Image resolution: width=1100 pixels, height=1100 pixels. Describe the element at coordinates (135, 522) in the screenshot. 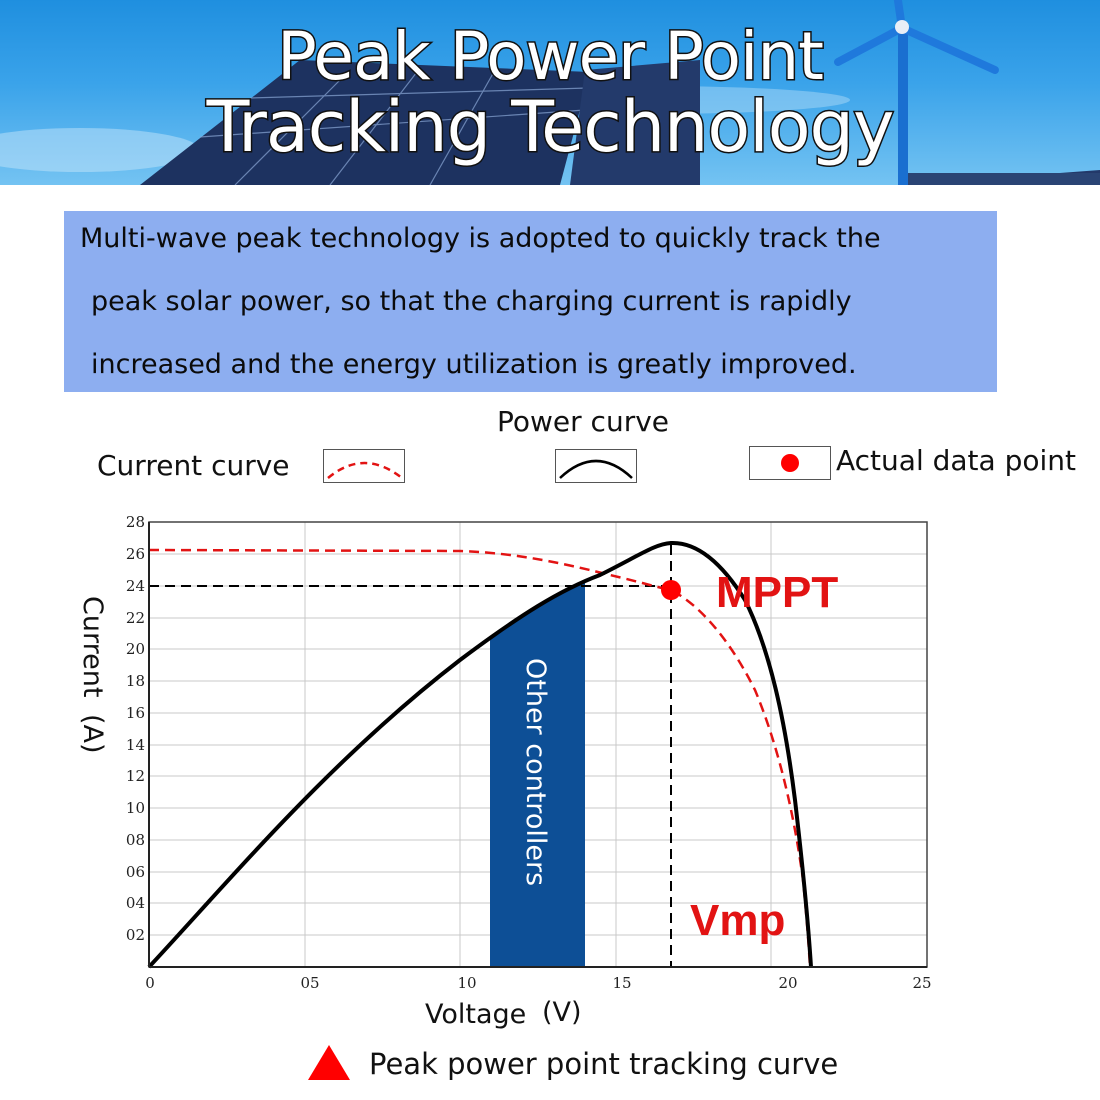

I see `svg-text: 28` at that location.